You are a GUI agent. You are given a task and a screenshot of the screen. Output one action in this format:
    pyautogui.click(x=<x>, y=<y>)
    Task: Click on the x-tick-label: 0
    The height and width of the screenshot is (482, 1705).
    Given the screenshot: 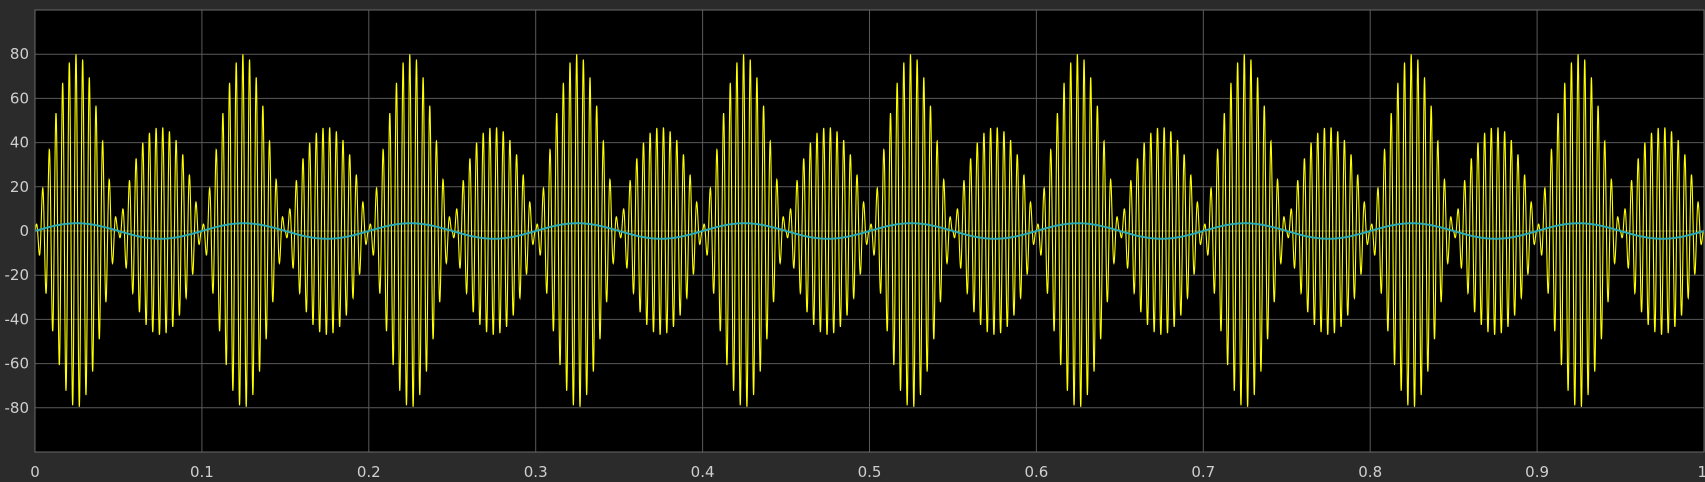 What is the action you would take?
    pyautogui.click(x=35, y=472)
    